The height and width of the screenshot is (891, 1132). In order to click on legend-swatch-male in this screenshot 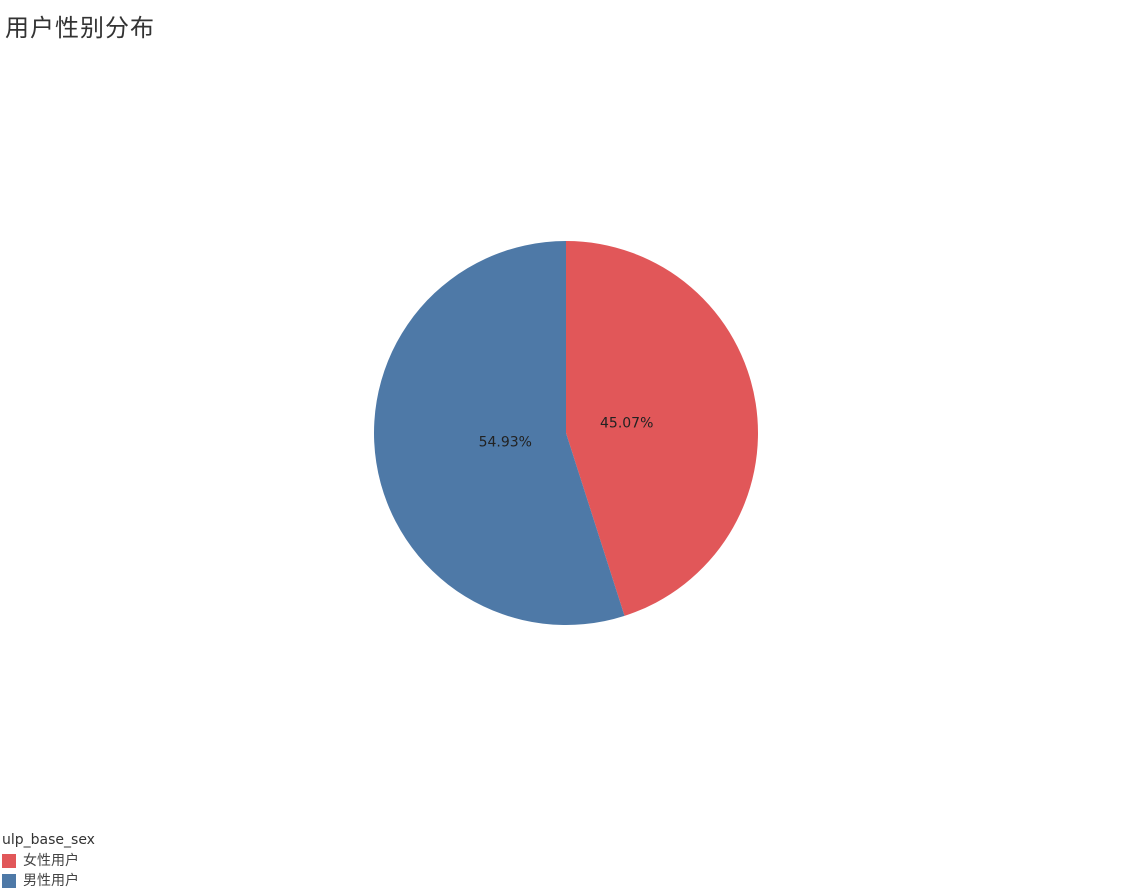, I will do `click(9, 881)`.